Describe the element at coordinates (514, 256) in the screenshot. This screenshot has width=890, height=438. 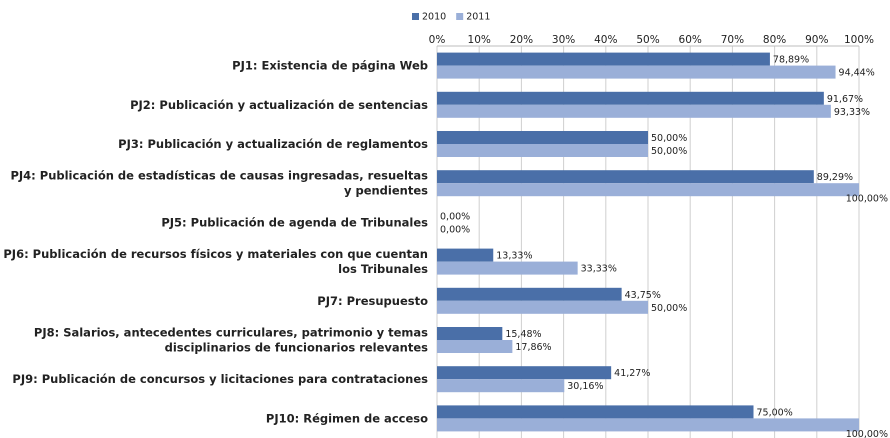
I see `value-label: 13,33%` at that location.